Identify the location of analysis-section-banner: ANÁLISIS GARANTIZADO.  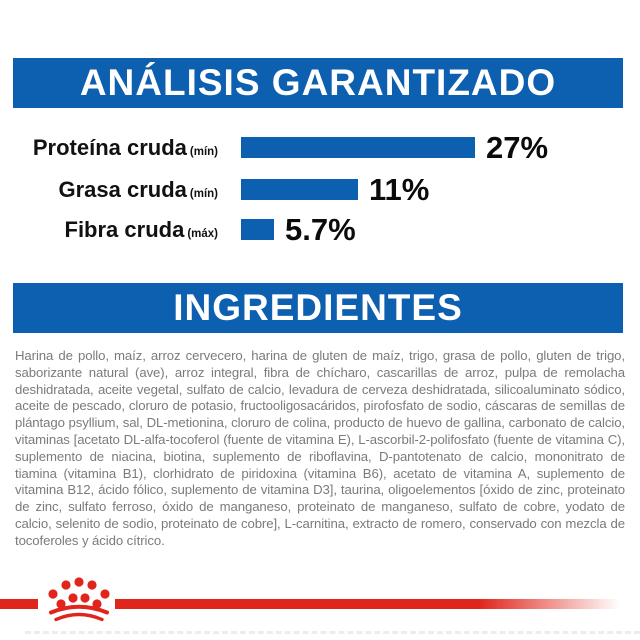
(318, 83).